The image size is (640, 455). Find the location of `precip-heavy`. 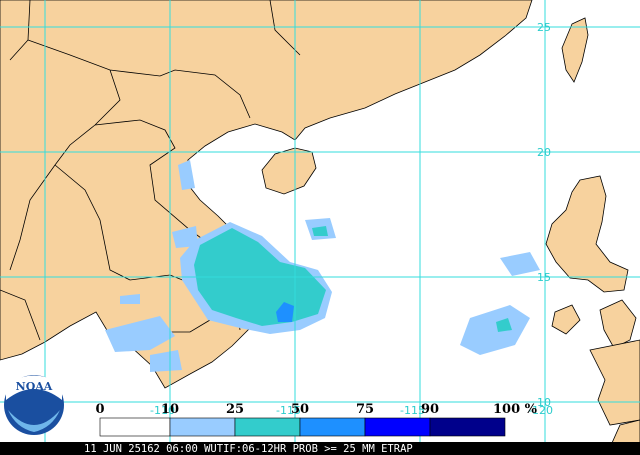

precip-heavy is located at coordinates (285, 312).